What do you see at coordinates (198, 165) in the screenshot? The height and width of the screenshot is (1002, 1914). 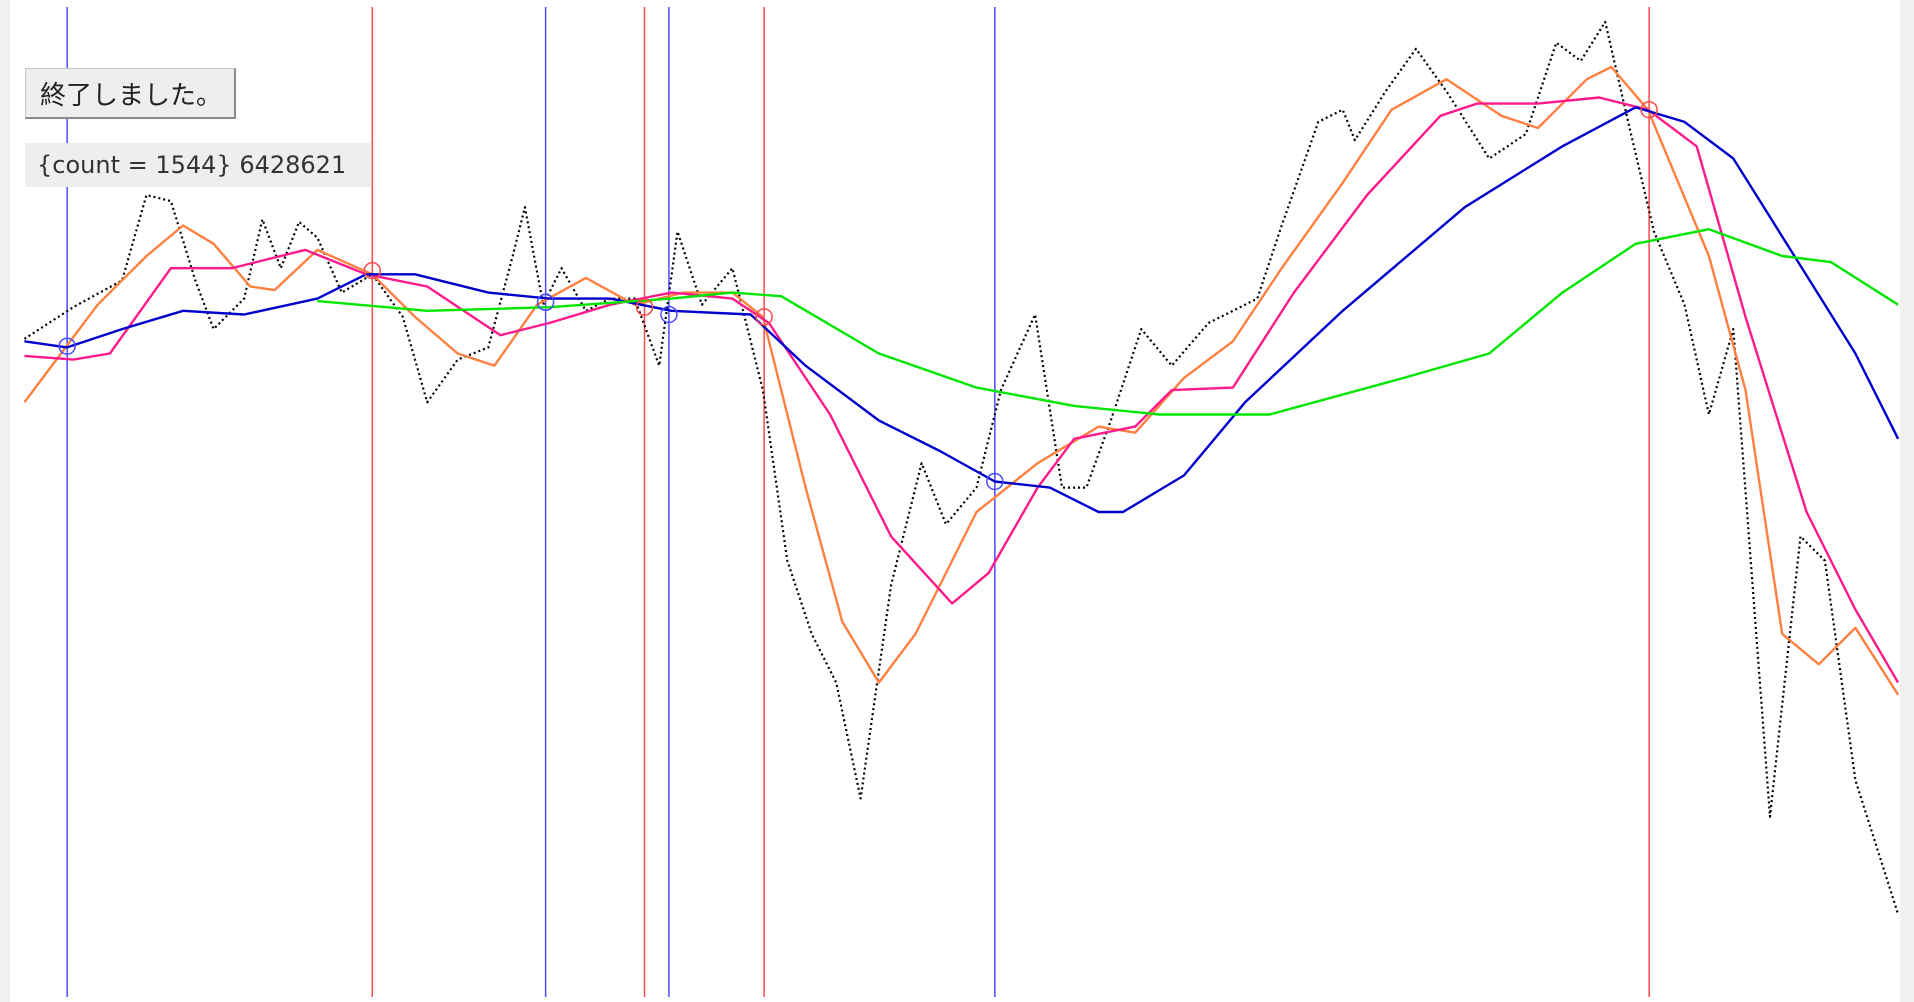 I see `count-info-label: {count = 1544} 6428621` at bounding box center [198, 165].